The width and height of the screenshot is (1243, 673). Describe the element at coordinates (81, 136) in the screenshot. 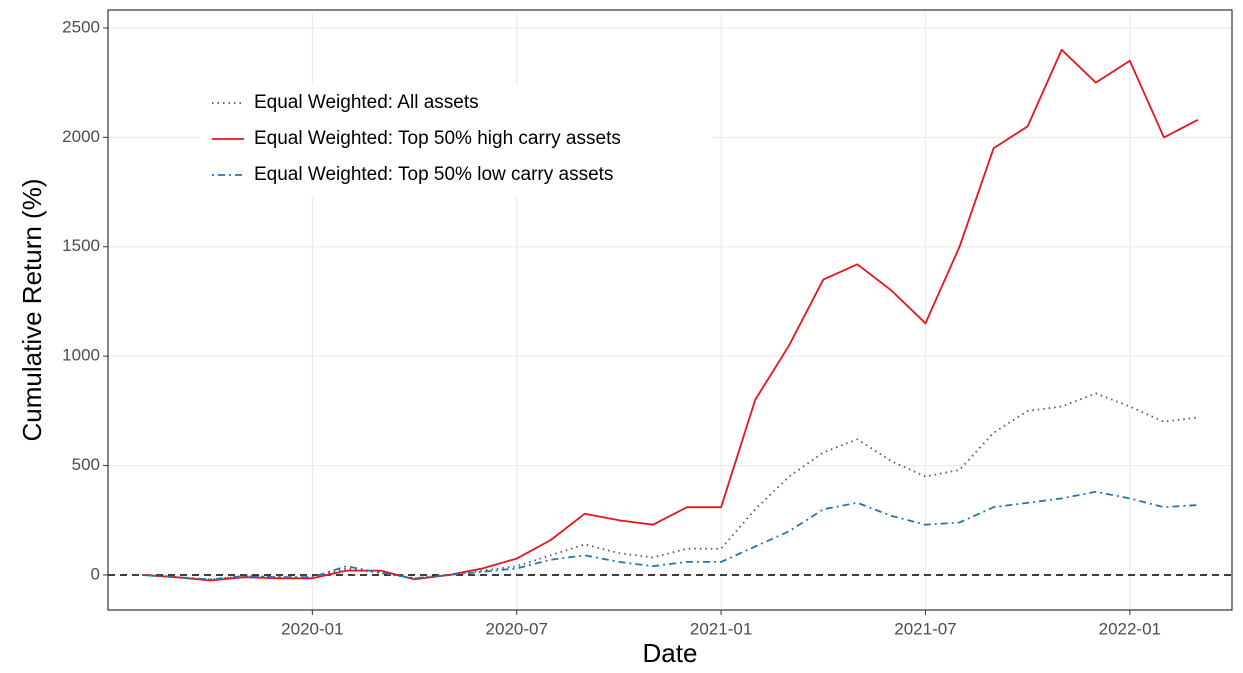

I see `y-tick-label: 2000` at that location.